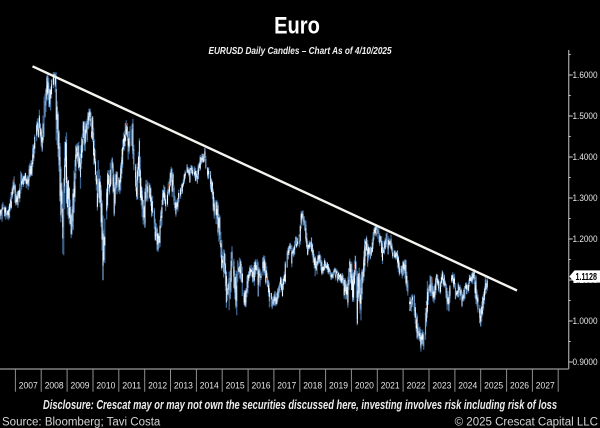  Describe the element at coordinates (585, 75) in the screenshot. I see `svg-text: 1.6000` at that location.